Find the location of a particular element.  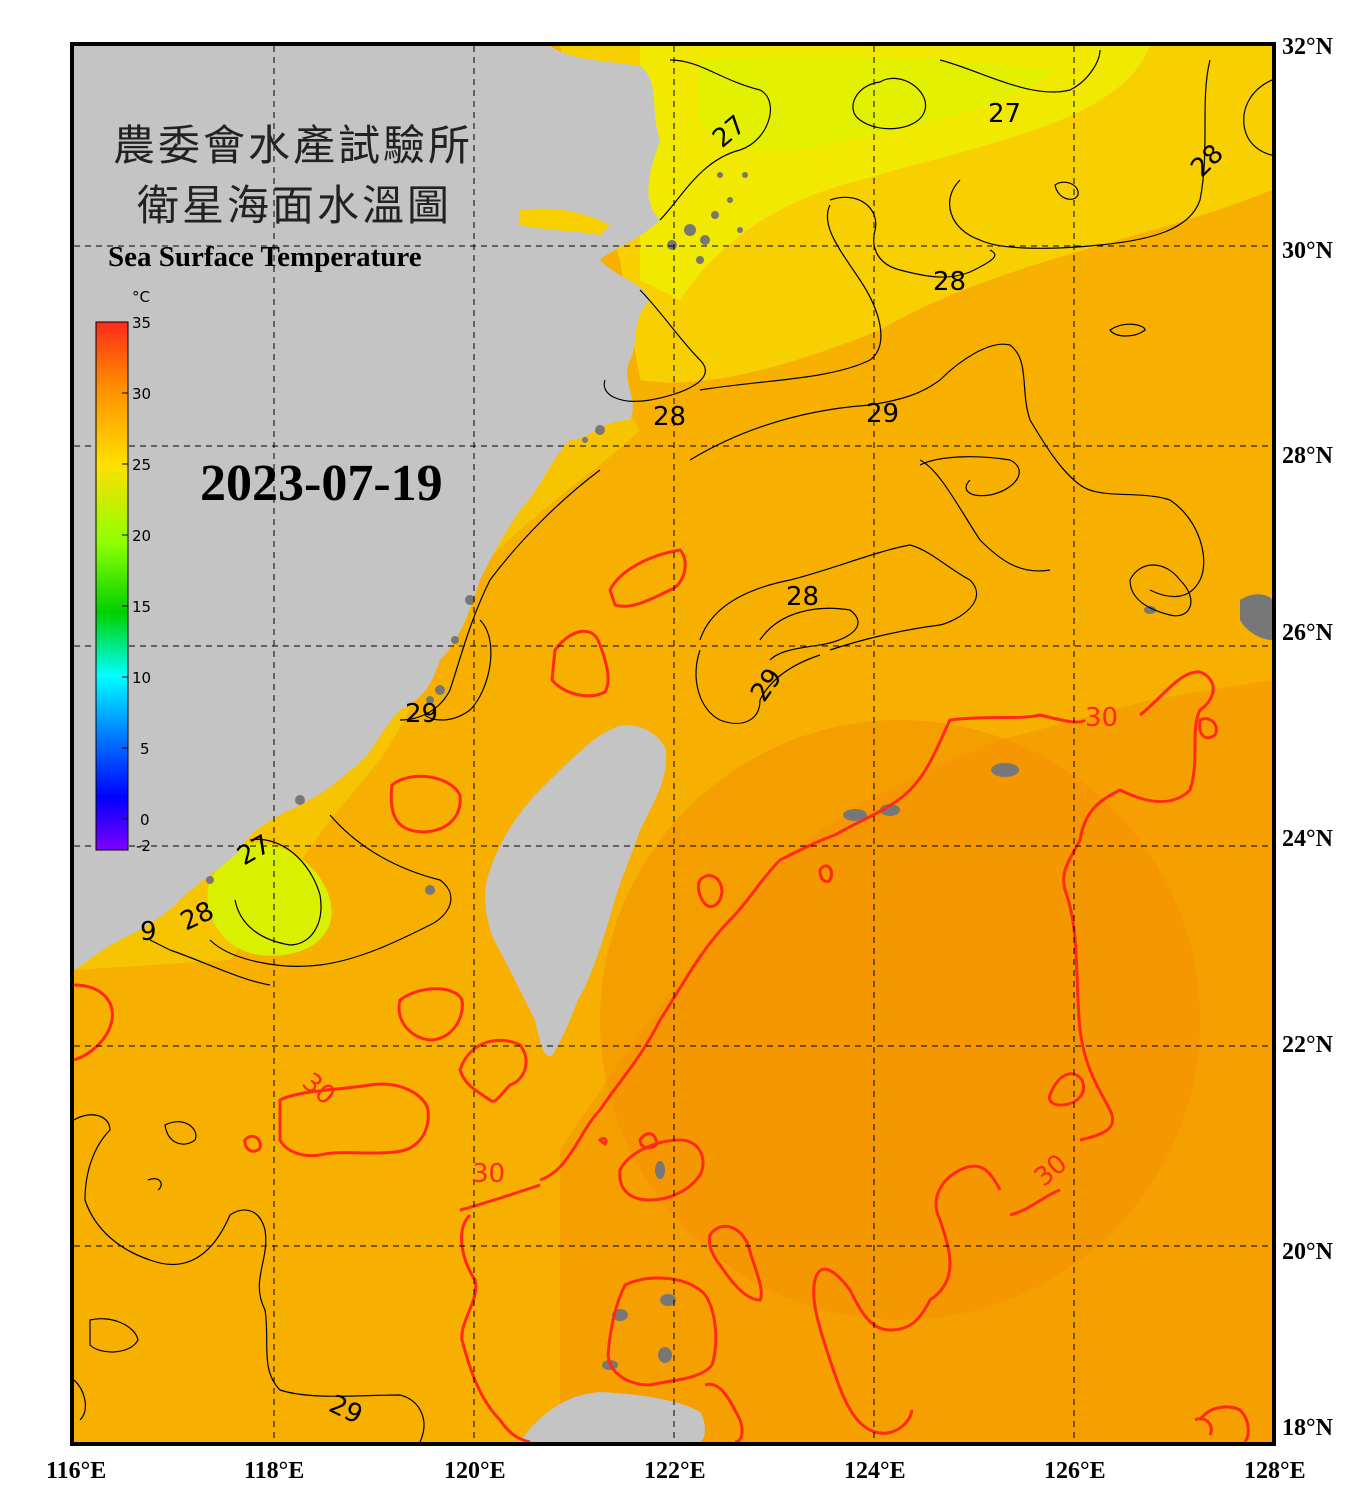

lat-label: 32°N is located at coordinates (1308, 47).